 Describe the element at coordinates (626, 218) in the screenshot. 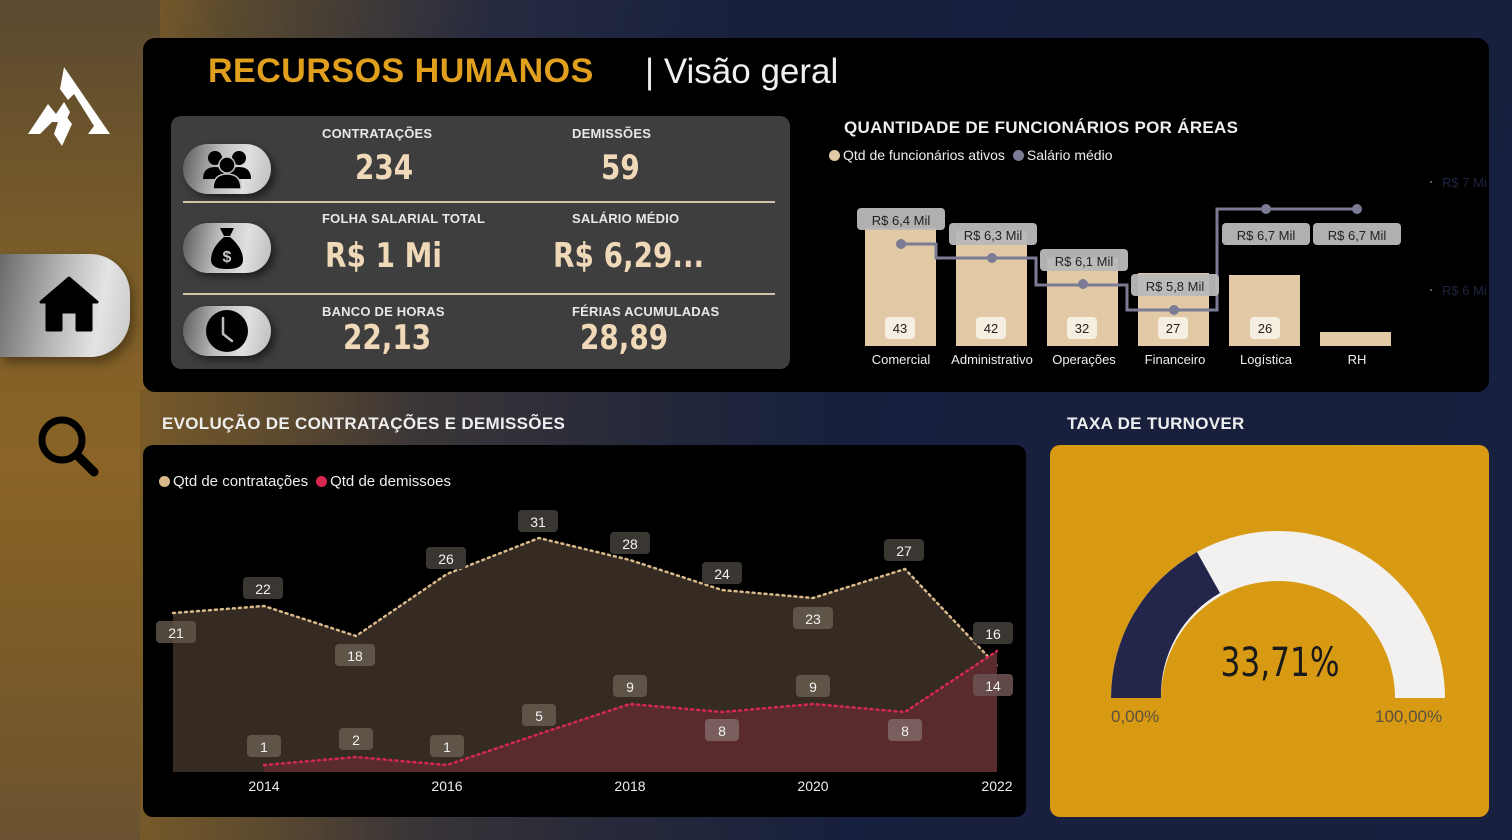

I see `kpi-label-salario-medio: SALÁRIO MÉDIO` at that location.